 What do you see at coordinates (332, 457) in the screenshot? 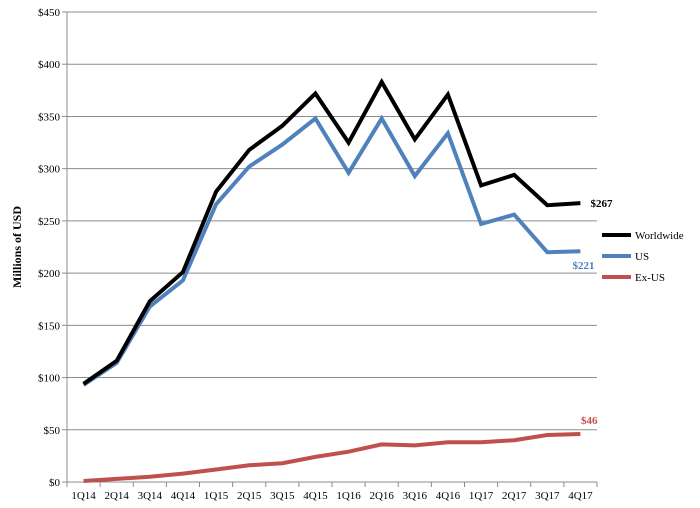
I see `series-line-ex-us` at bounding box center [332, 457].